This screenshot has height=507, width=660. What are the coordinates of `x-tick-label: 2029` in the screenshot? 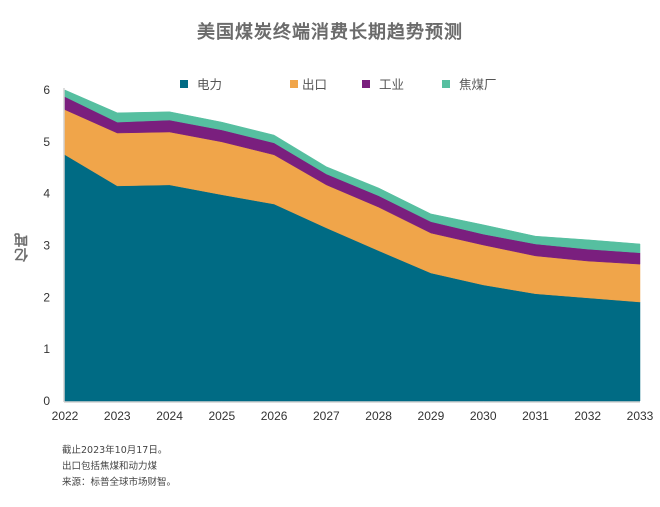 It's located at (431, 416).